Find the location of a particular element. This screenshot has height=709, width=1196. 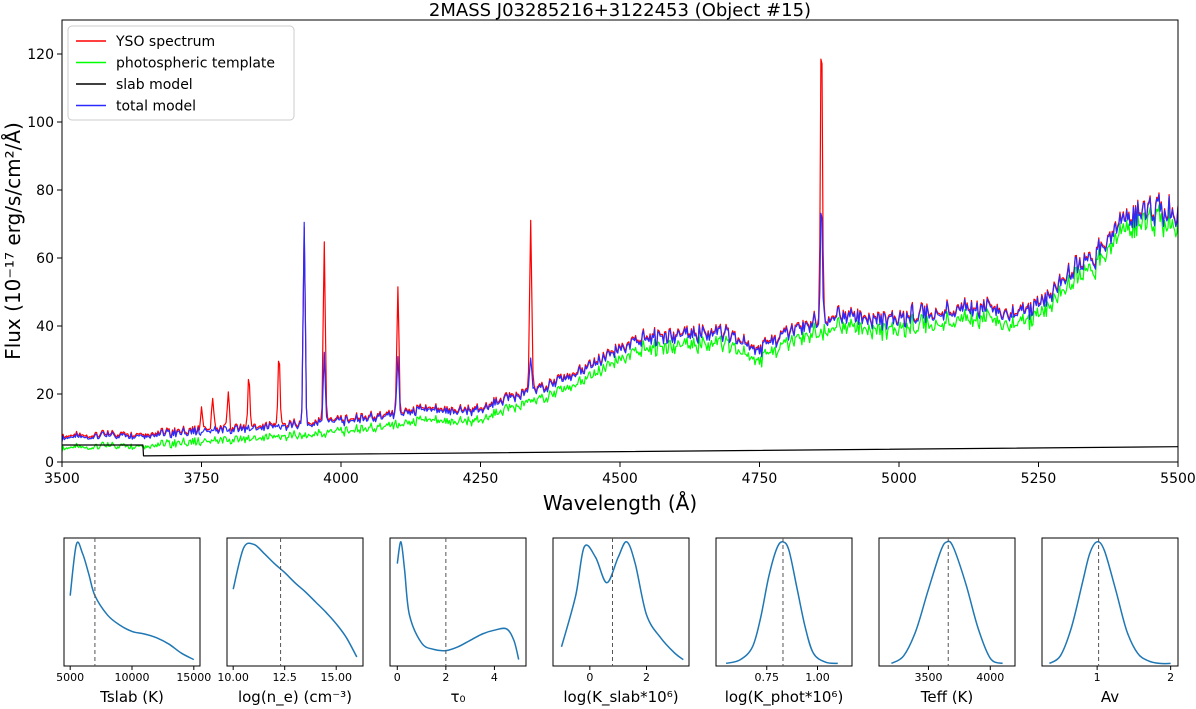

panel-x-label: τ₀ is located at coordinates (457, 697).